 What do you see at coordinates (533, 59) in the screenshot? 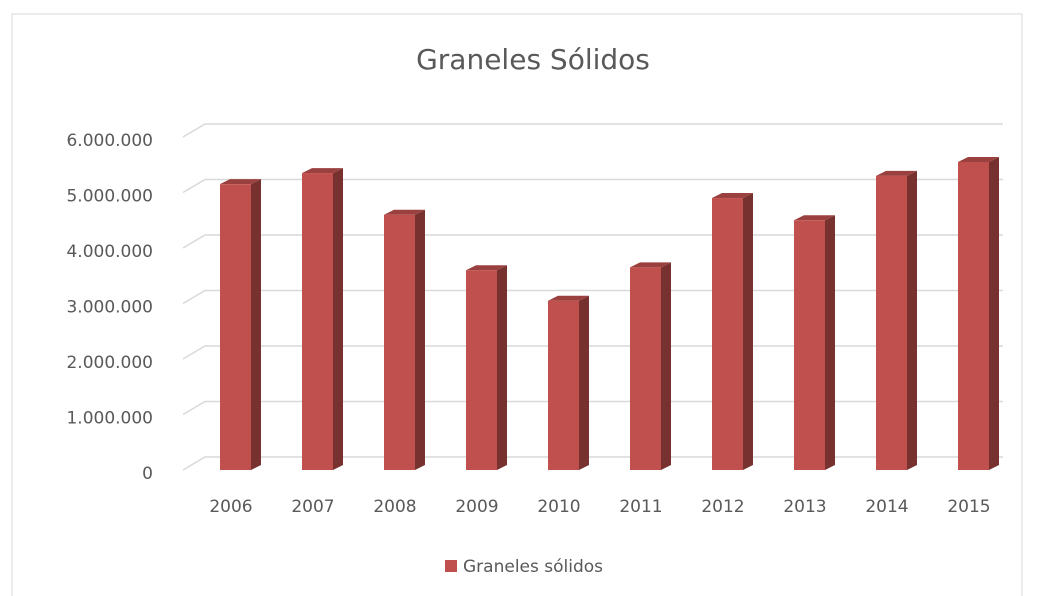
I see `chart-title: Graneles Sólidos` at bounding box center [533, 59].